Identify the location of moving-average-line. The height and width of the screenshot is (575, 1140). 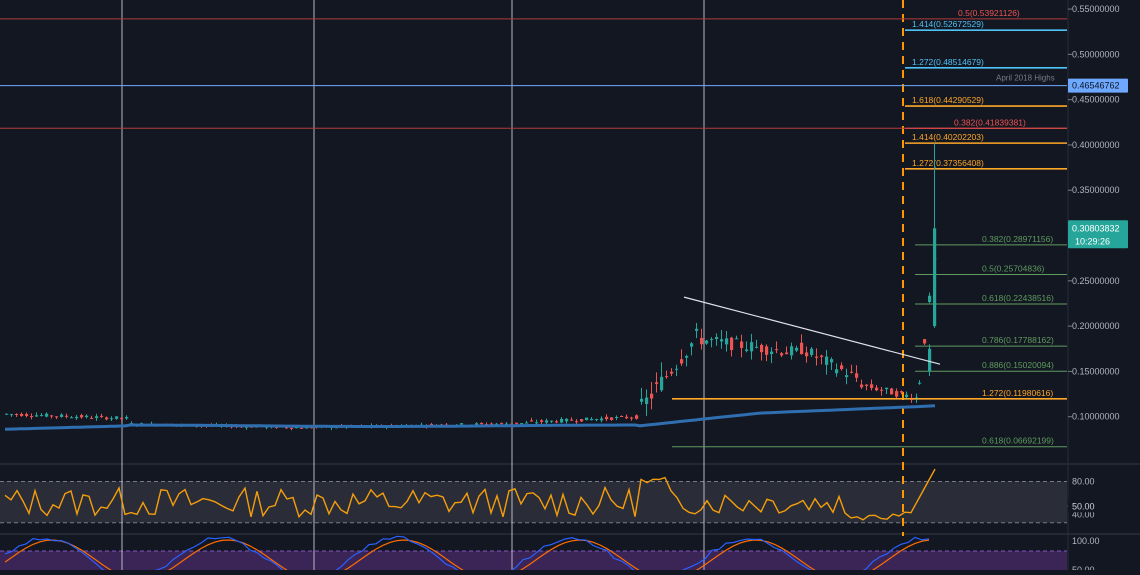
(470, 417).